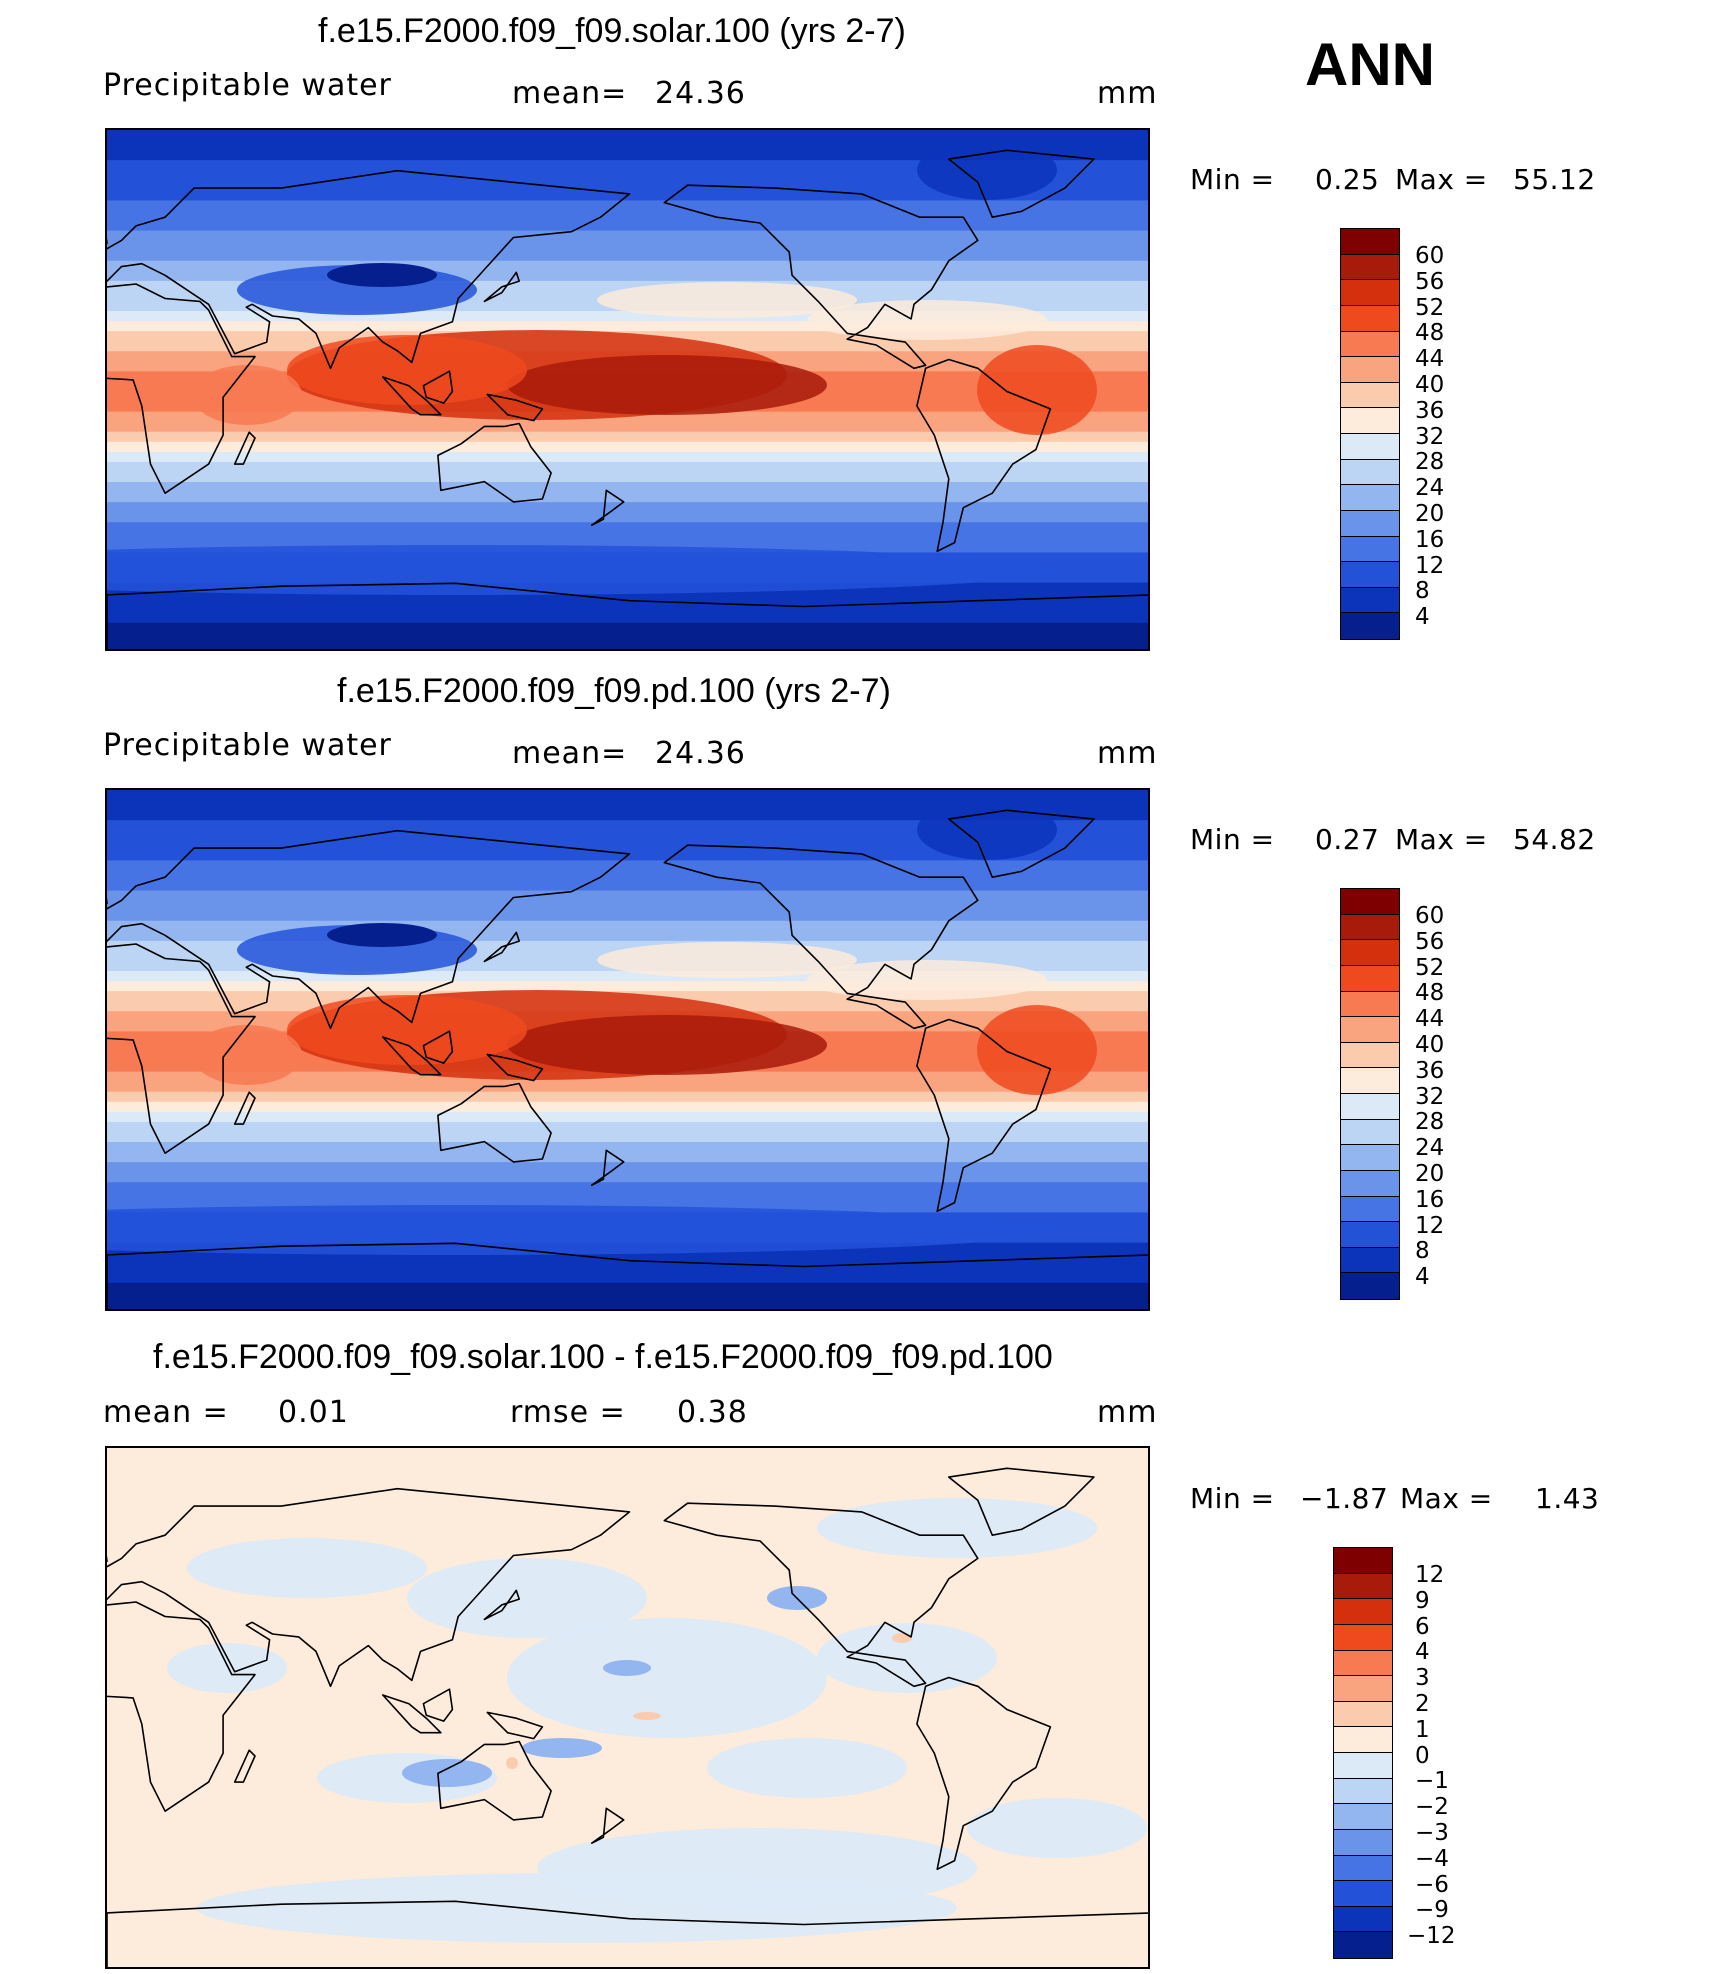 Image resolution: width=1710 pixels, height=1974 pixels. I want to click on panel-3-max-value: 1.43, so click(1567, 1498).